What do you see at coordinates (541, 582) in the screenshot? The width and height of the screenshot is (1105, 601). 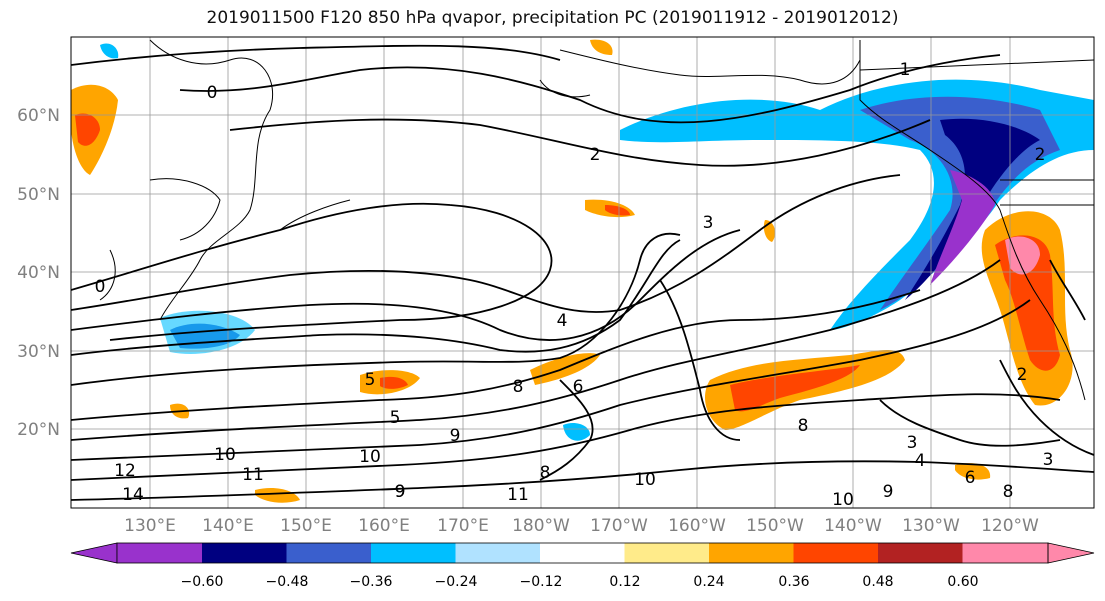 I see `colorbar-tick-label: −0.12` at bounding box center [541, 582].